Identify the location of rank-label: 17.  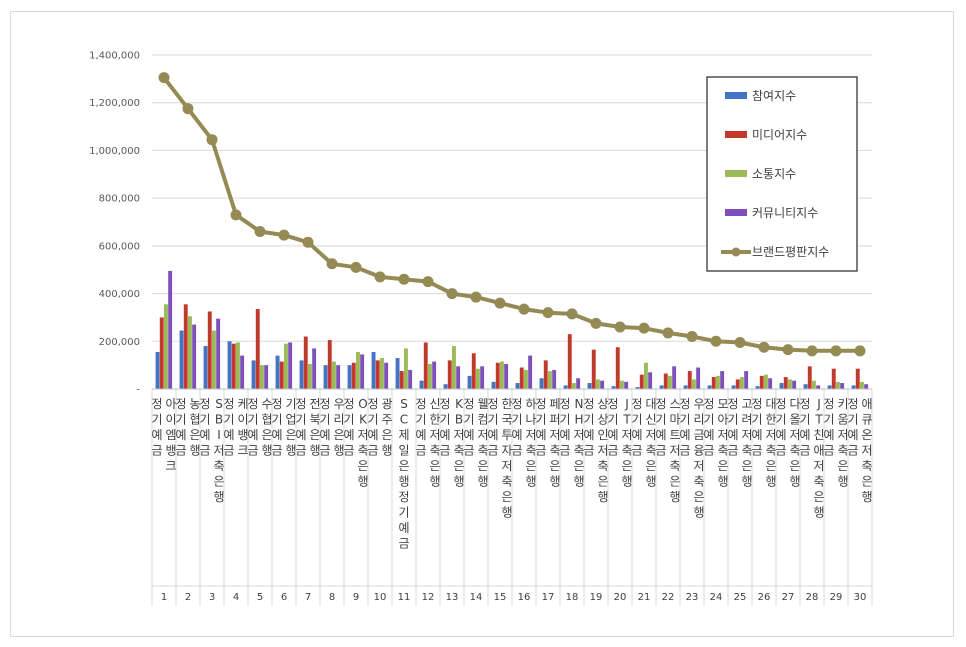
(548, 597).